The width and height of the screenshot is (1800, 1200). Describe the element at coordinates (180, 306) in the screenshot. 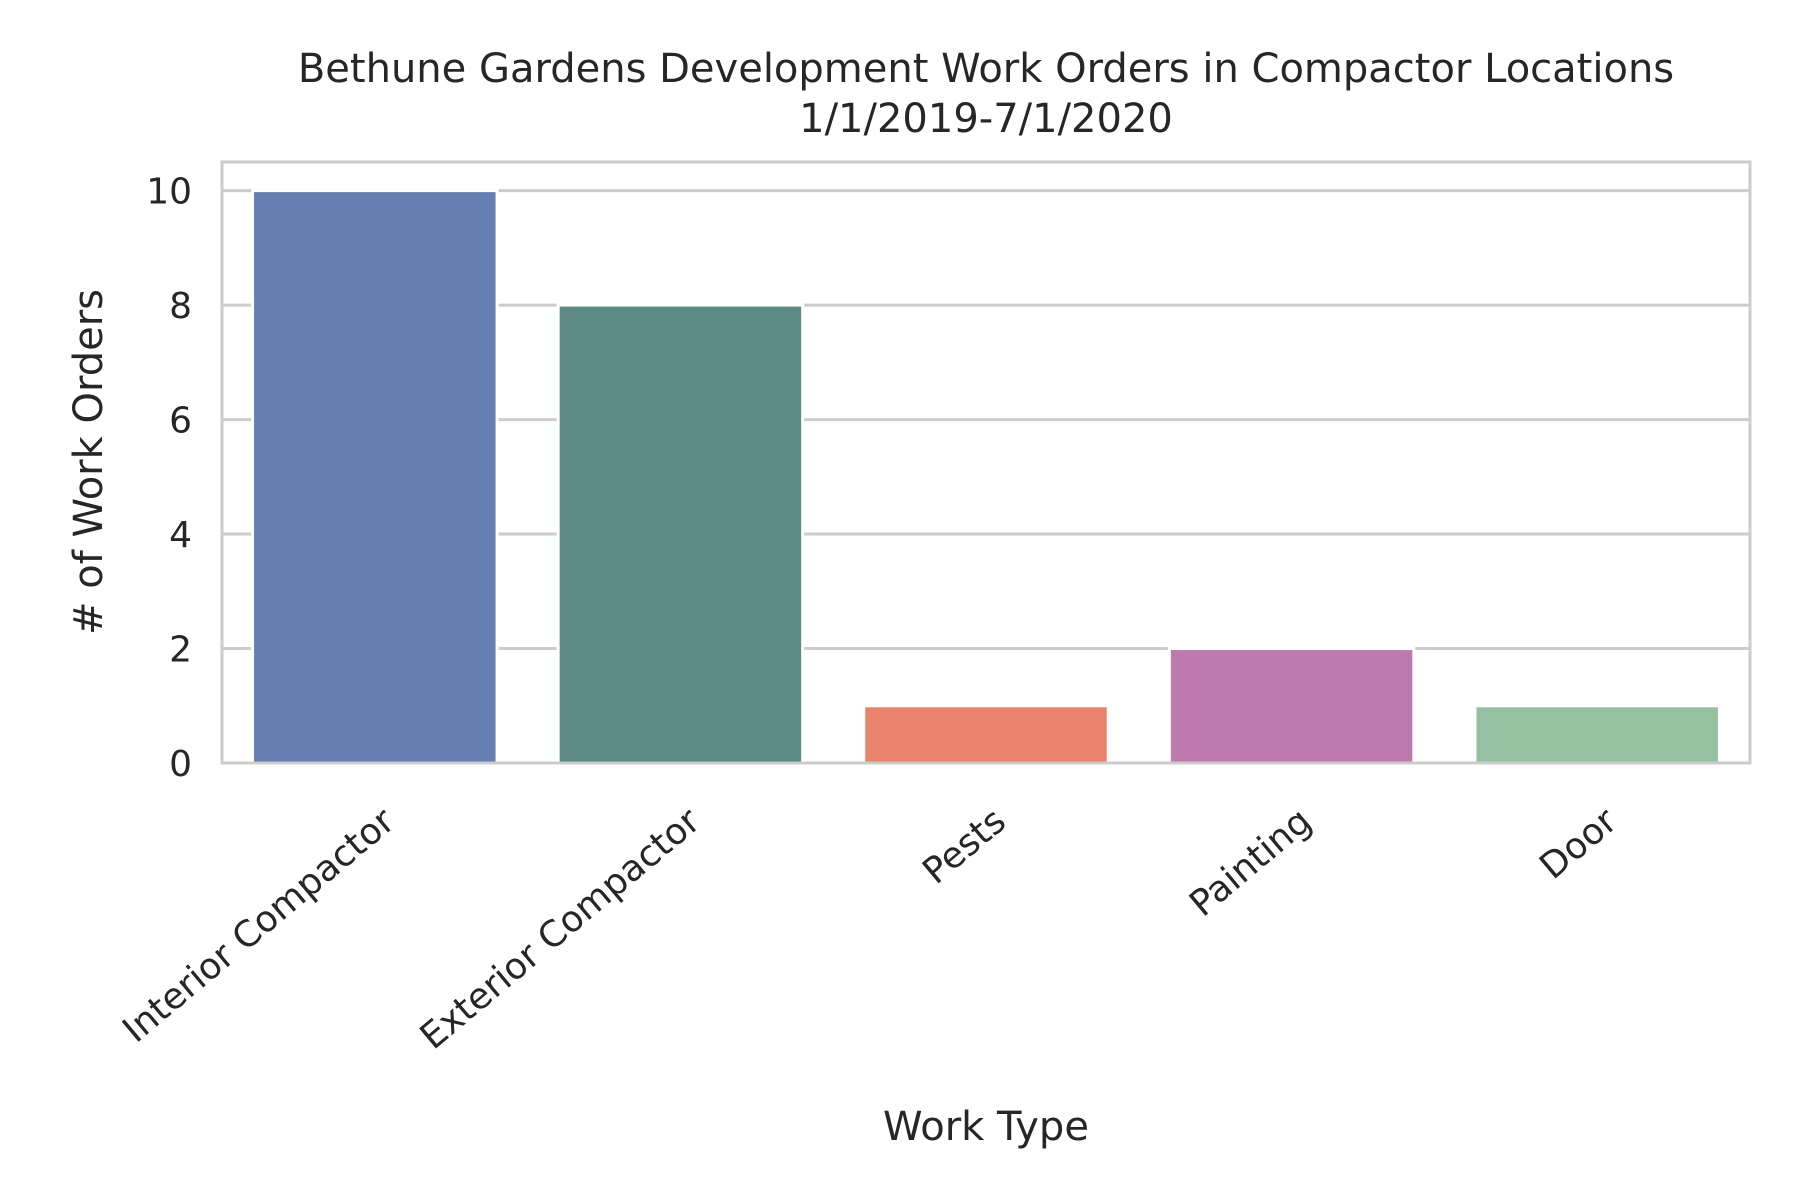

I see `y-tick-label: 8` at that location.